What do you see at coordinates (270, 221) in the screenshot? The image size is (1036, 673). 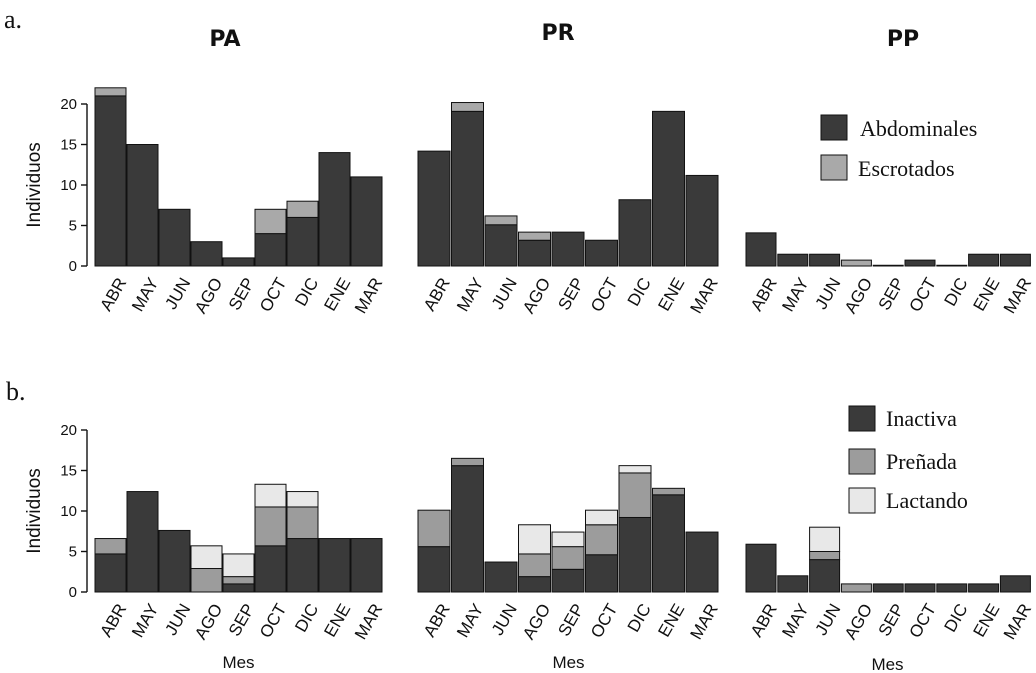 I see `bar-oct-escrotados` at bounding box center [270, 221].